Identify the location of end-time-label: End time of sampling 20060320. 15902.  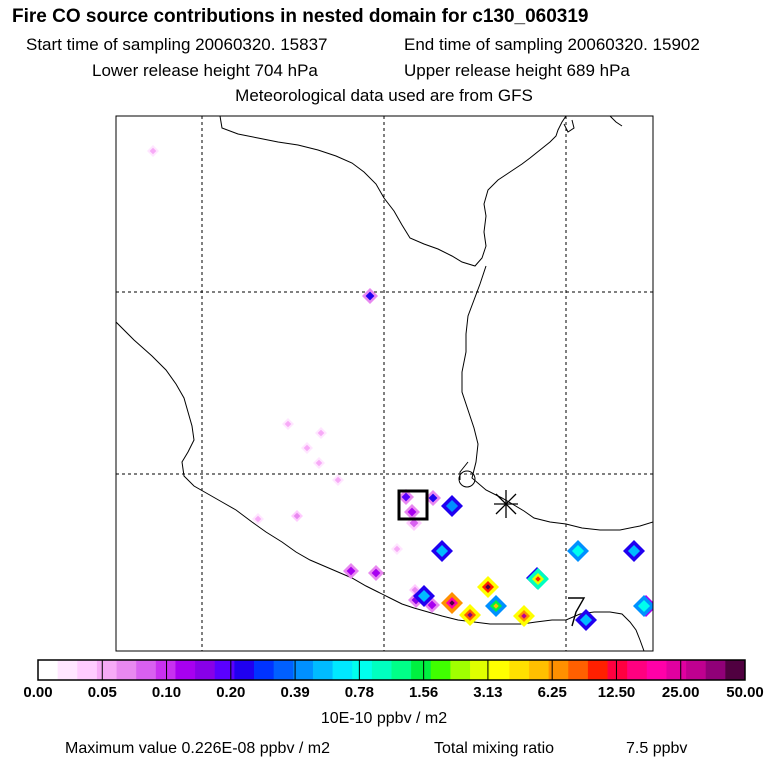
(552, 44).